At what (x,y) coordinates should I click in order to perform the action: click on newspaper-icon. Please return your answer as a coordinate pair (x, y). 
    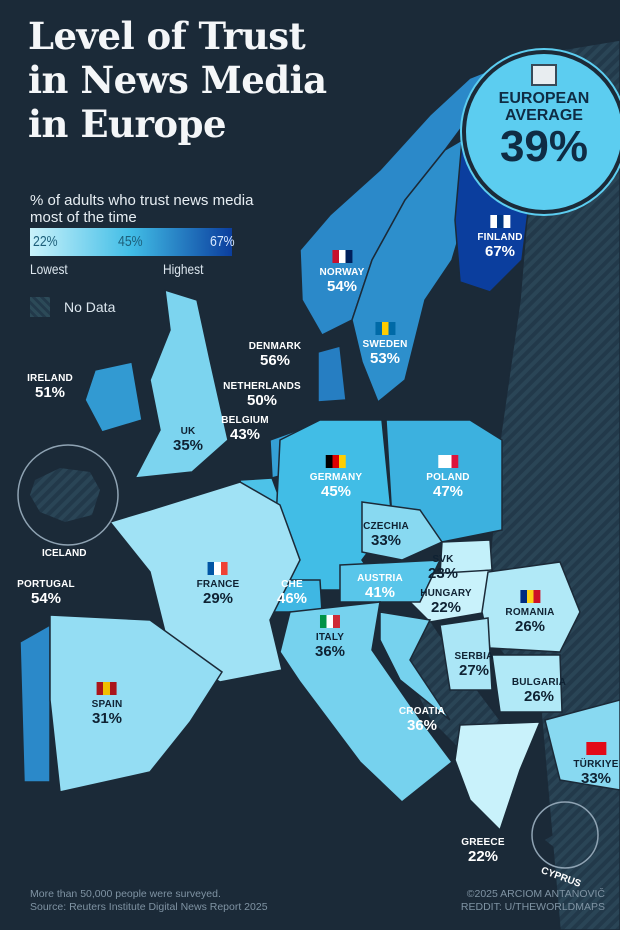
    Looking at the image, I should click on (544, 75).